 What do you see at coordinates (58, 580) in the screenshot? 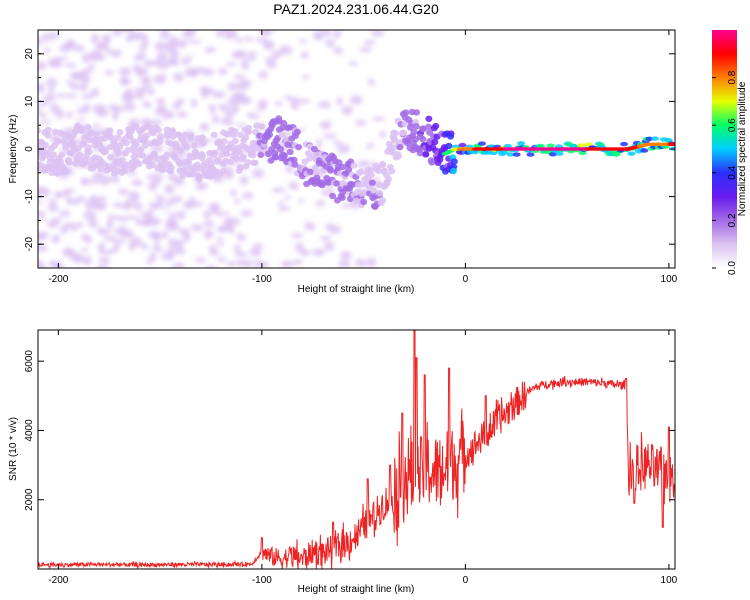
I see `snr-xtick-label: -200` at bounding box center [58, 580].